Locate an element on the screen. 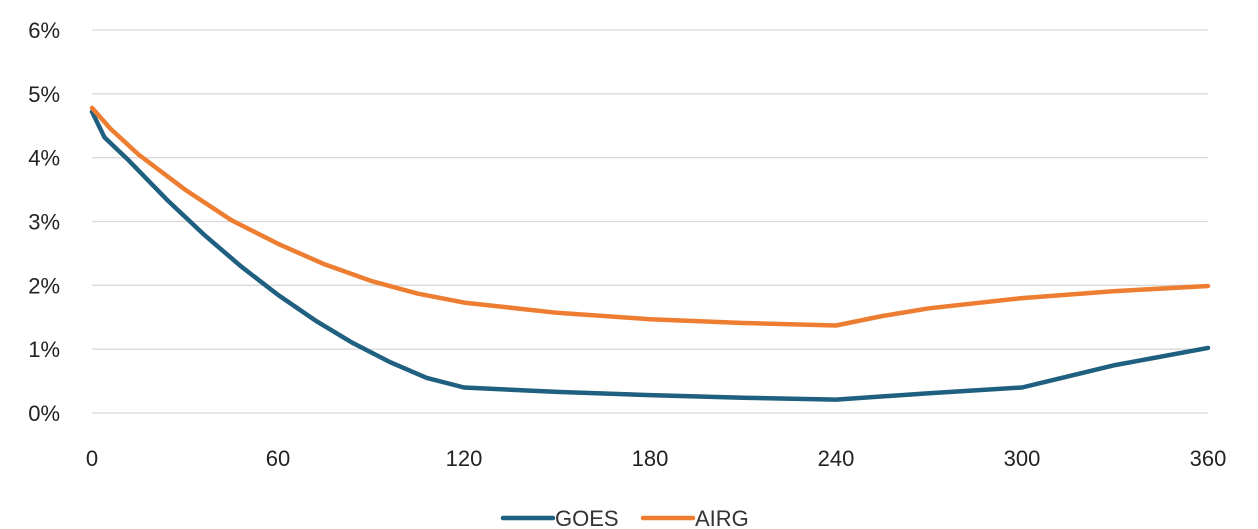  x-tick-label: 180 is located at coordinates (650, 458).